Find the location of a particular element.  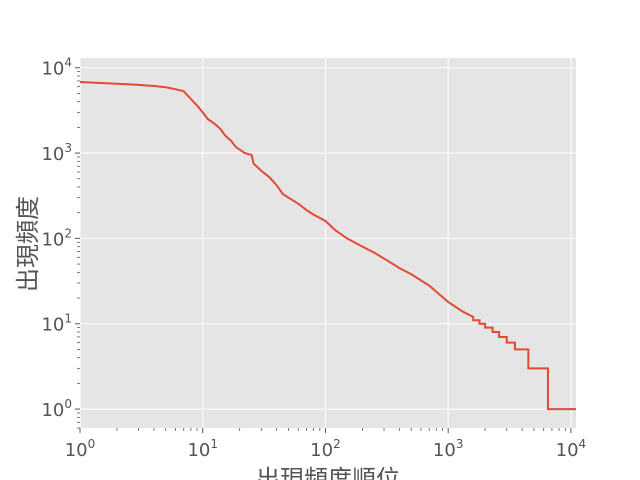

x-tick-label: 10² is located at coordinates (325, 449).